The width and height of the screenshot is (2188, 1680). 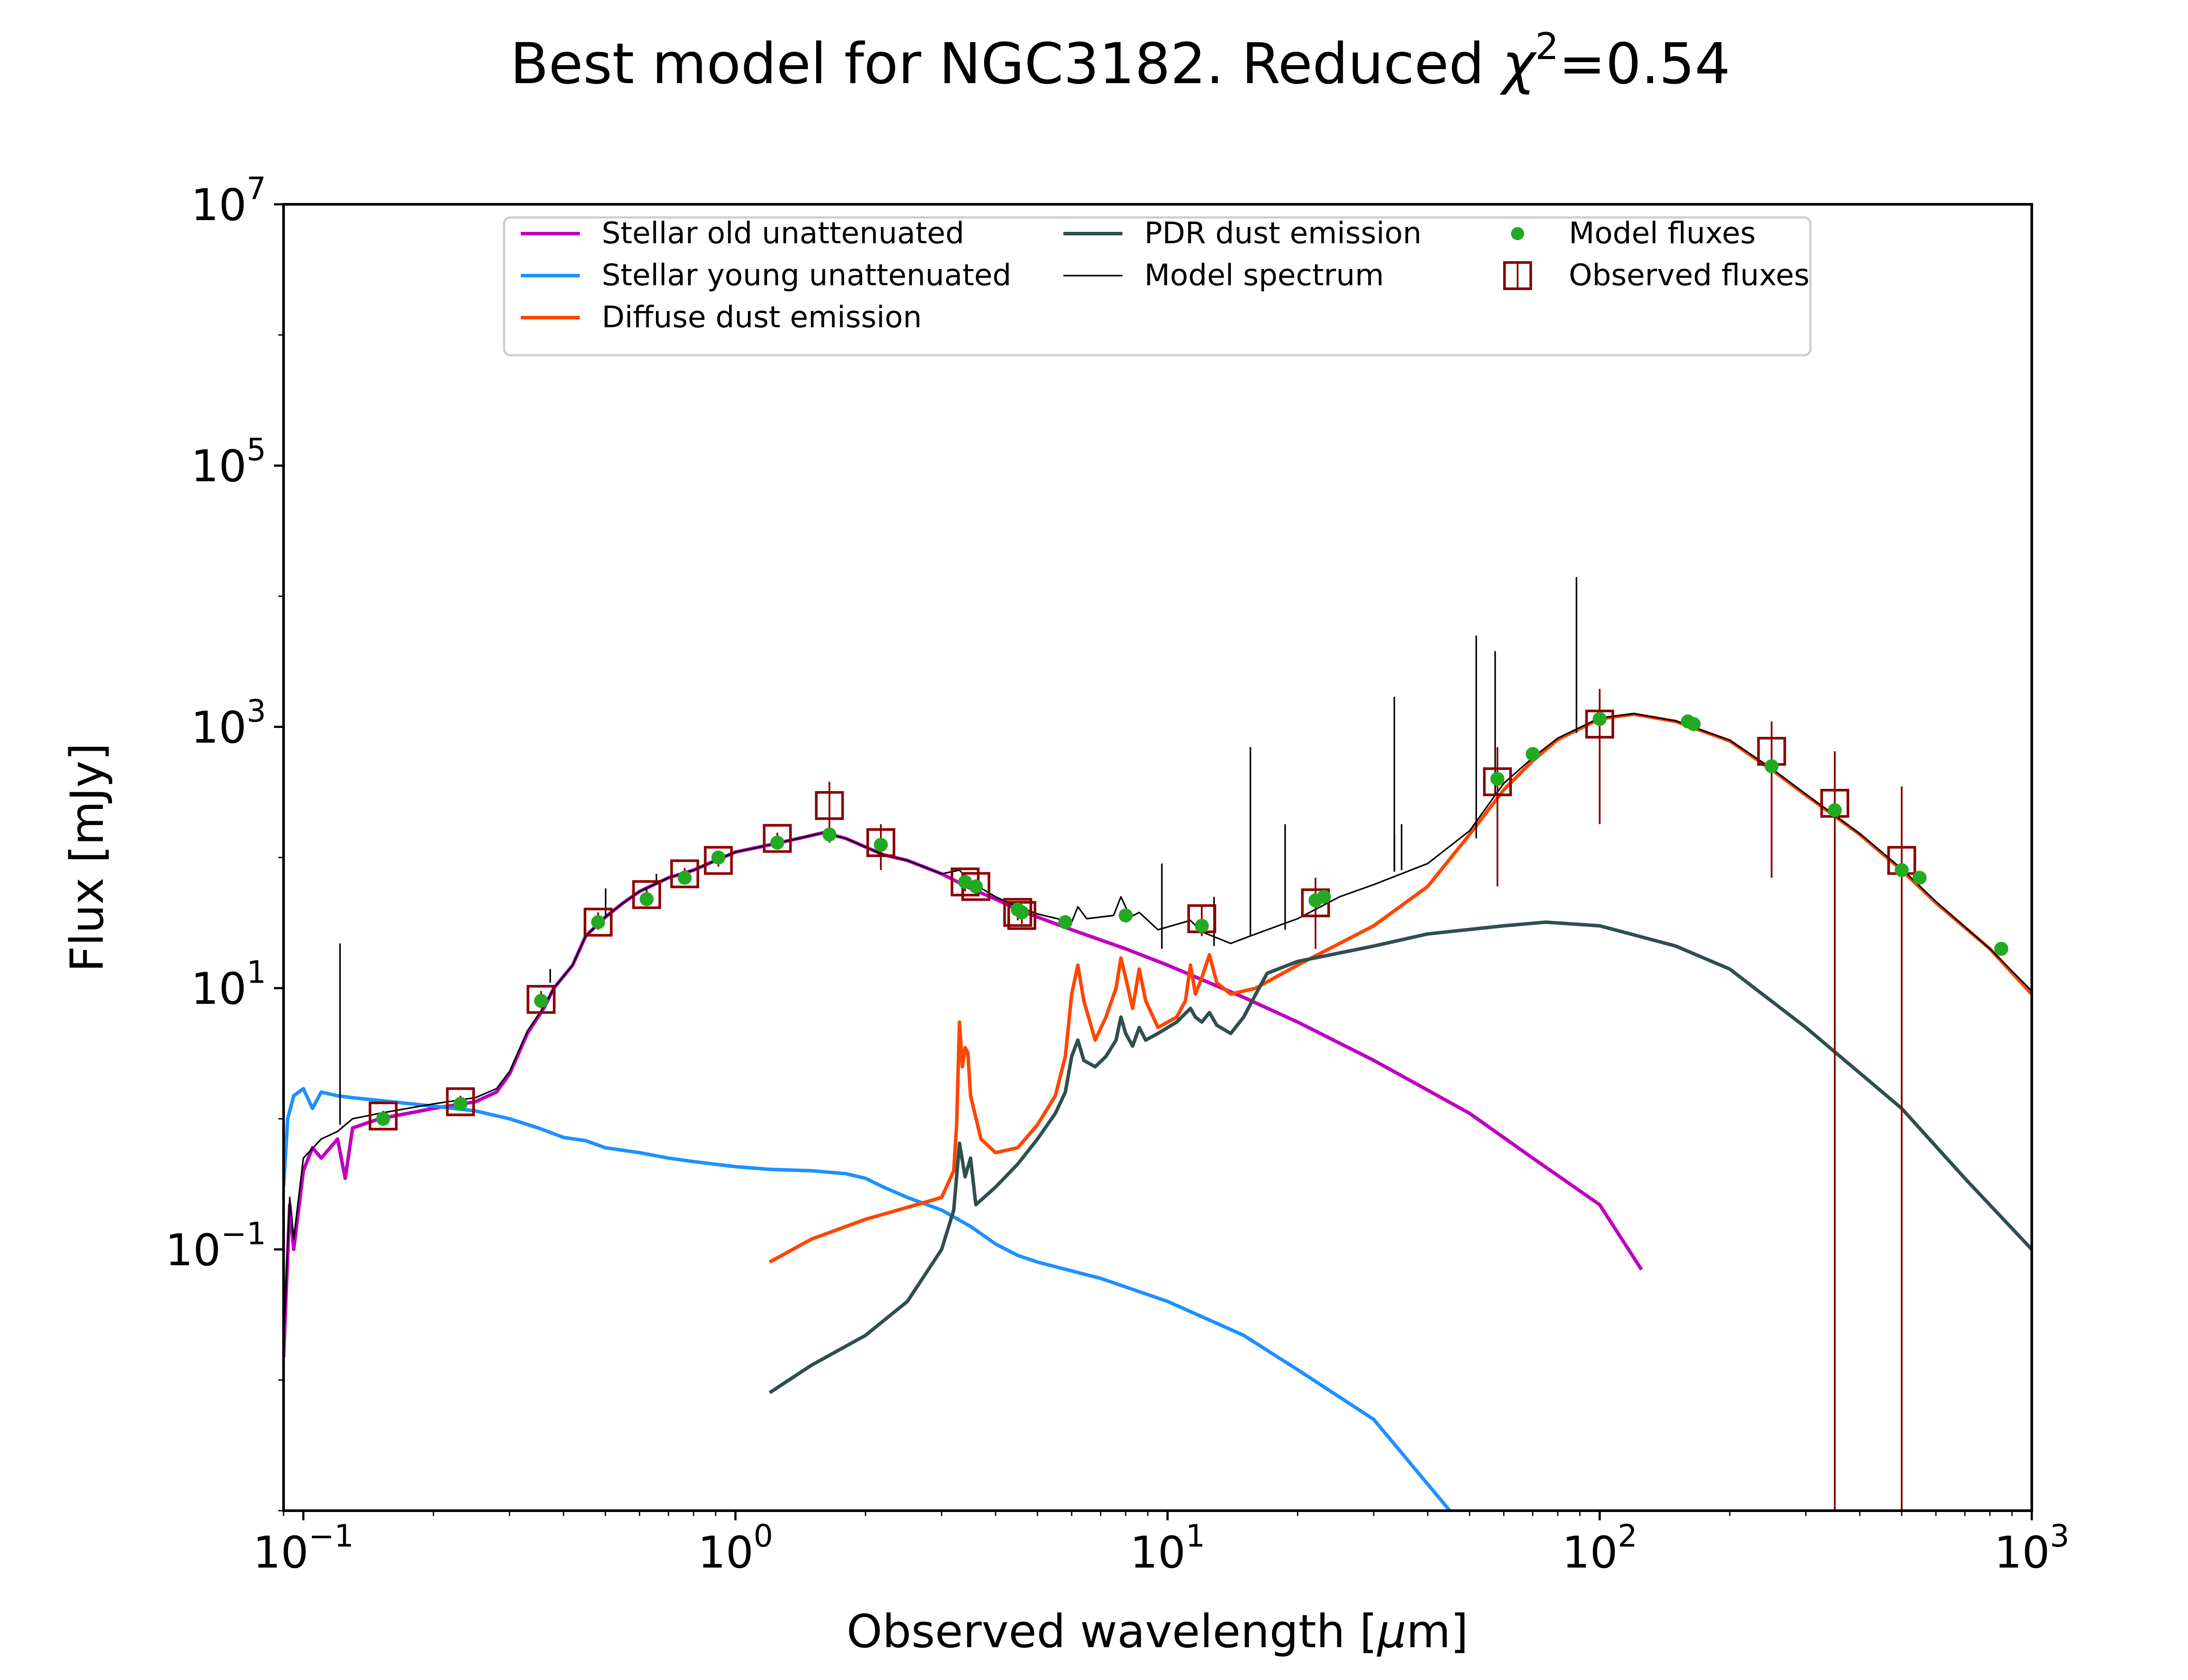 I want to click on legend-label: PDR dust emission, so click(x=1283, y=233).